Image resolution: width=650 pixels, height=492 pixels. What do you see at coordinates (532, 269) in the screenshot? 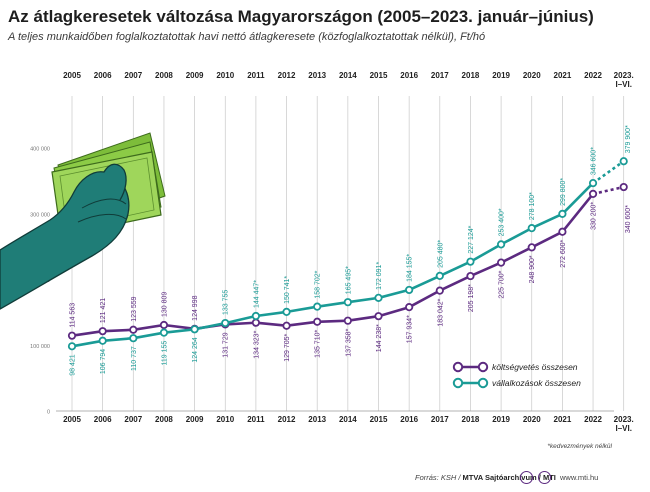
I see `value-label: 248 900*` at bounding box center [532, 269].